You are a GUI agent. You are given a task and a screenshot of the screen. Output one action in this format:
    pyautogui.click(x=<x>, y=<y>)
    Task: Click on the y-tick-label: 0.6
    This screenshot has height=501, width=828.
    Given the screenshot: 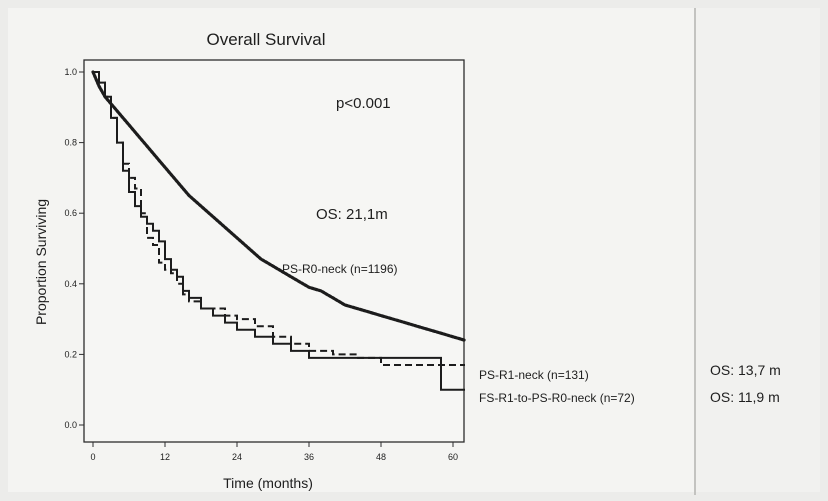 What is the action you would take?
    pyautogui.click(x=70, y=213)
    